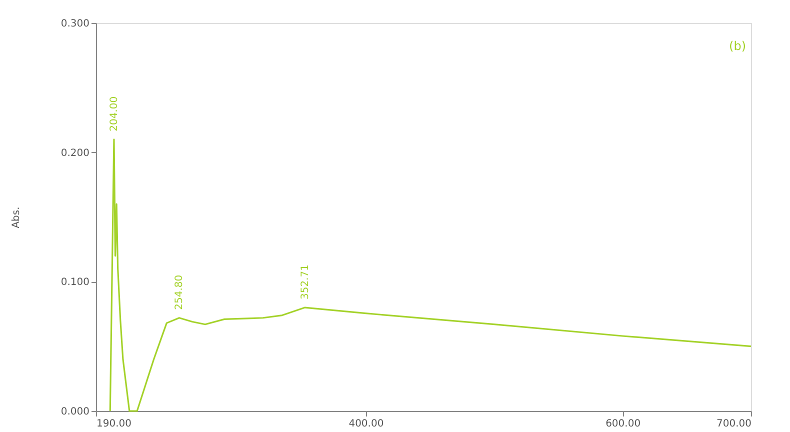 The width and height of the screenshot is (790, 432). What do you see at coordinates (75, 24) in the screenshot?
I see `y-tick-label: 0.300` at bounding box center [75, 24].